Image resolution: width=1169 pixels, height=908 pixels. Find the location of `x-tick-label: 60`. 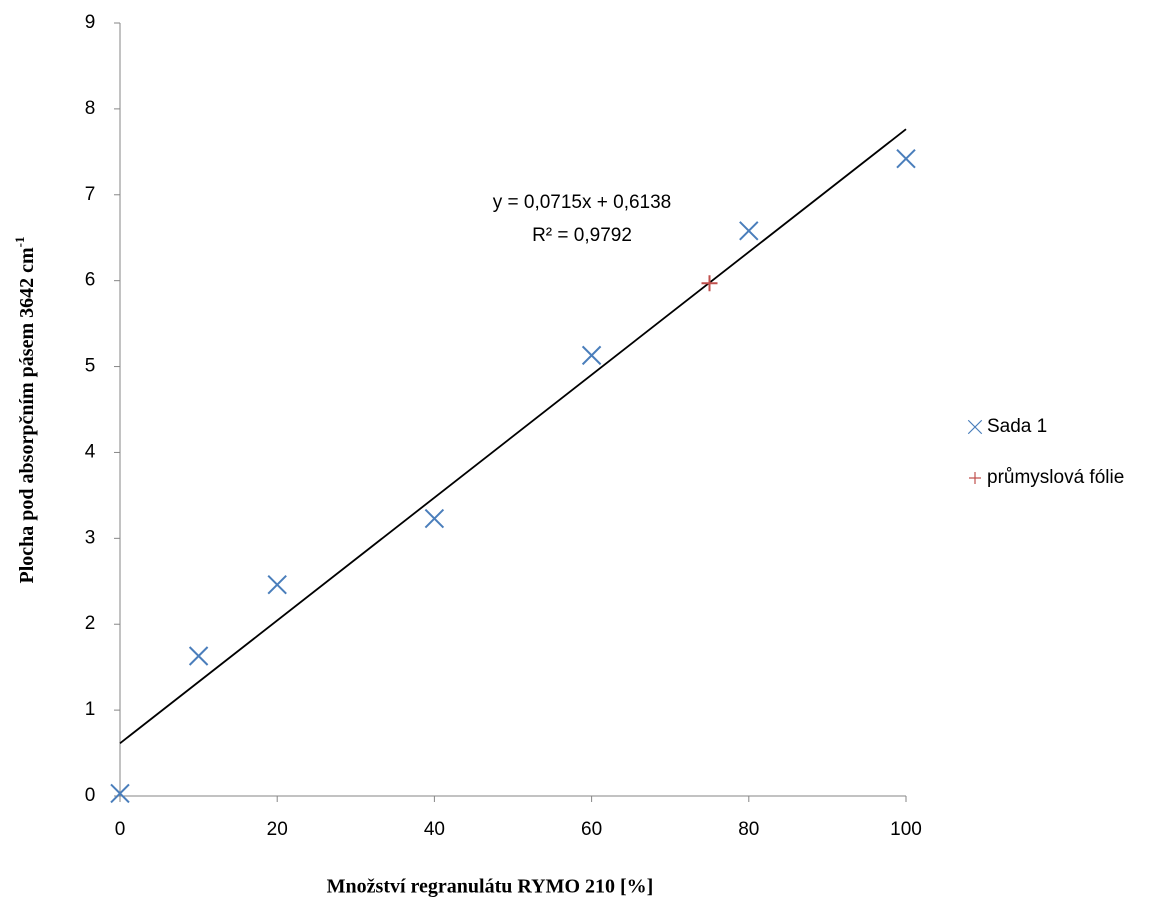

x-tick-label: 60 is located at coordinates (591, 829).